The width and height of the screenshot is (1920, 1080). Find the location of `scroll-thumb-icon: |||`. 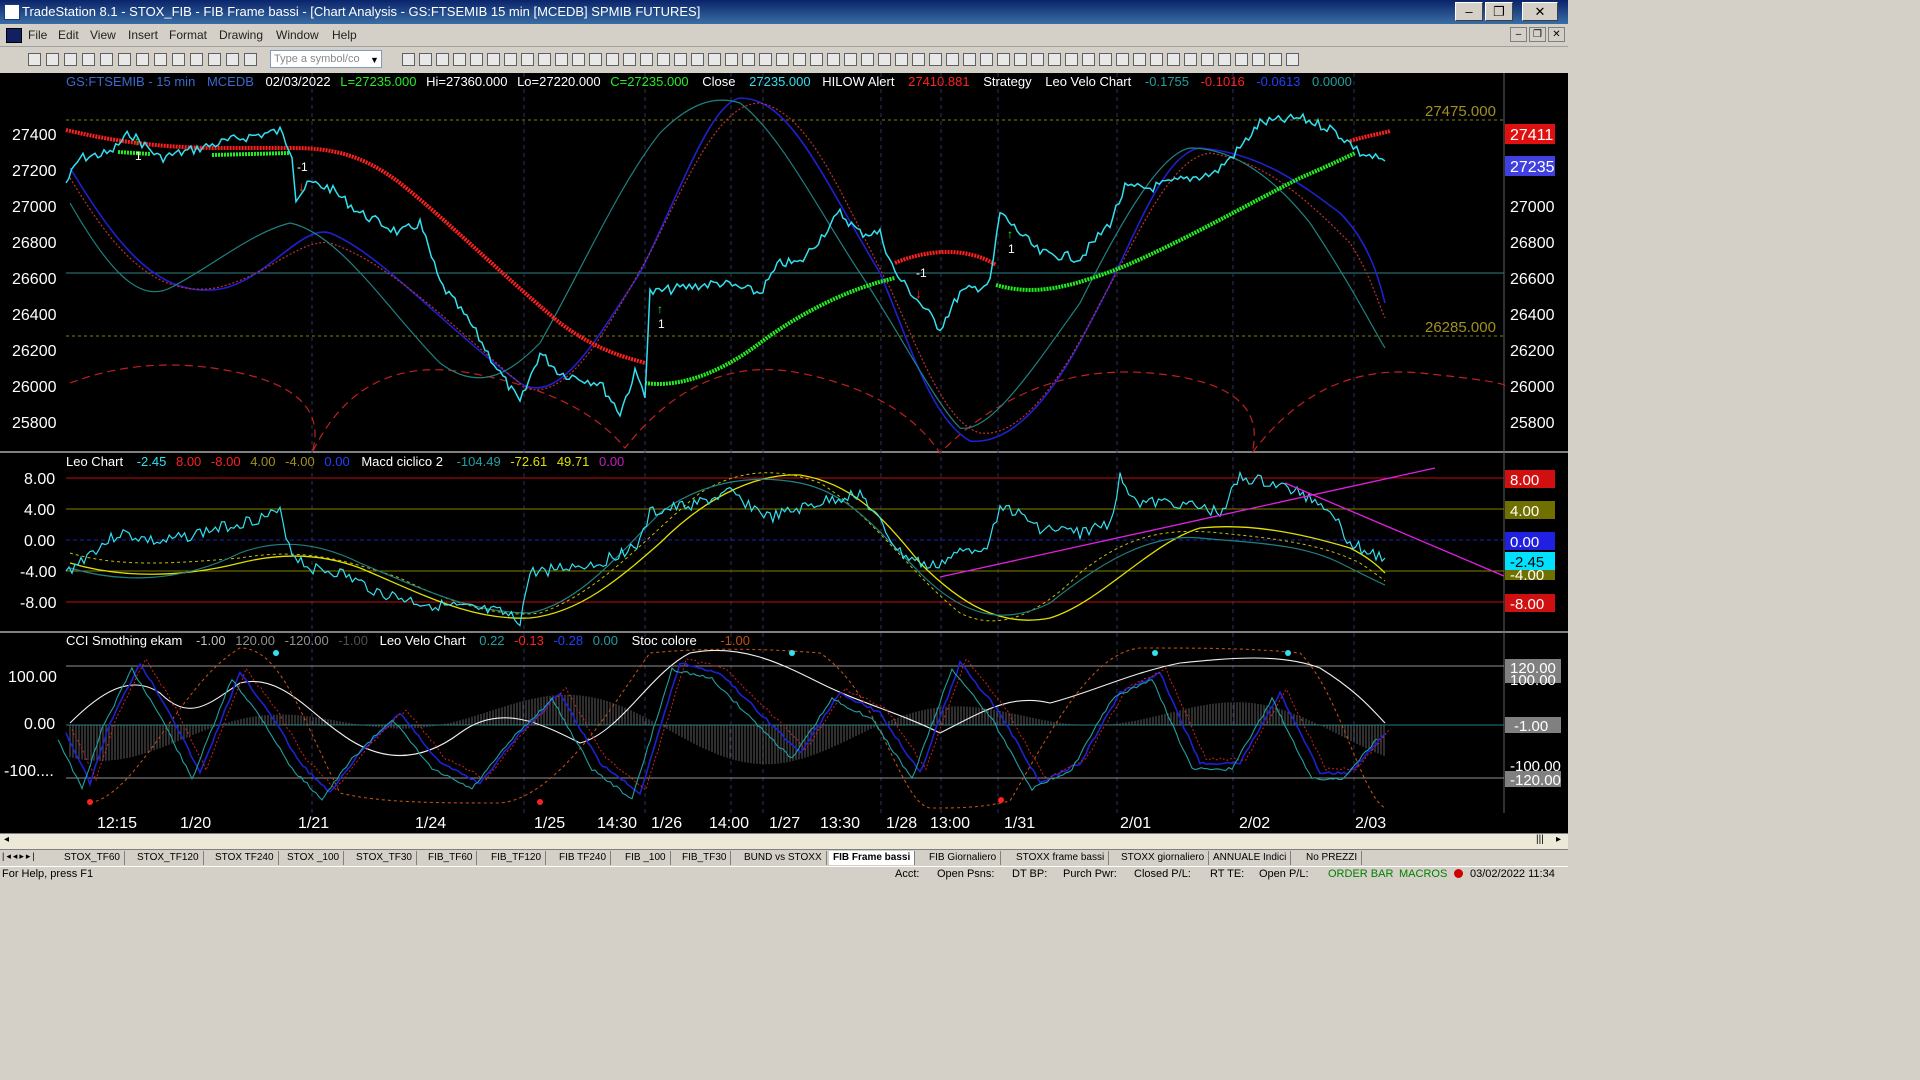

scroll-thumb-icon: ||| is located at coordinates (1540, 839).